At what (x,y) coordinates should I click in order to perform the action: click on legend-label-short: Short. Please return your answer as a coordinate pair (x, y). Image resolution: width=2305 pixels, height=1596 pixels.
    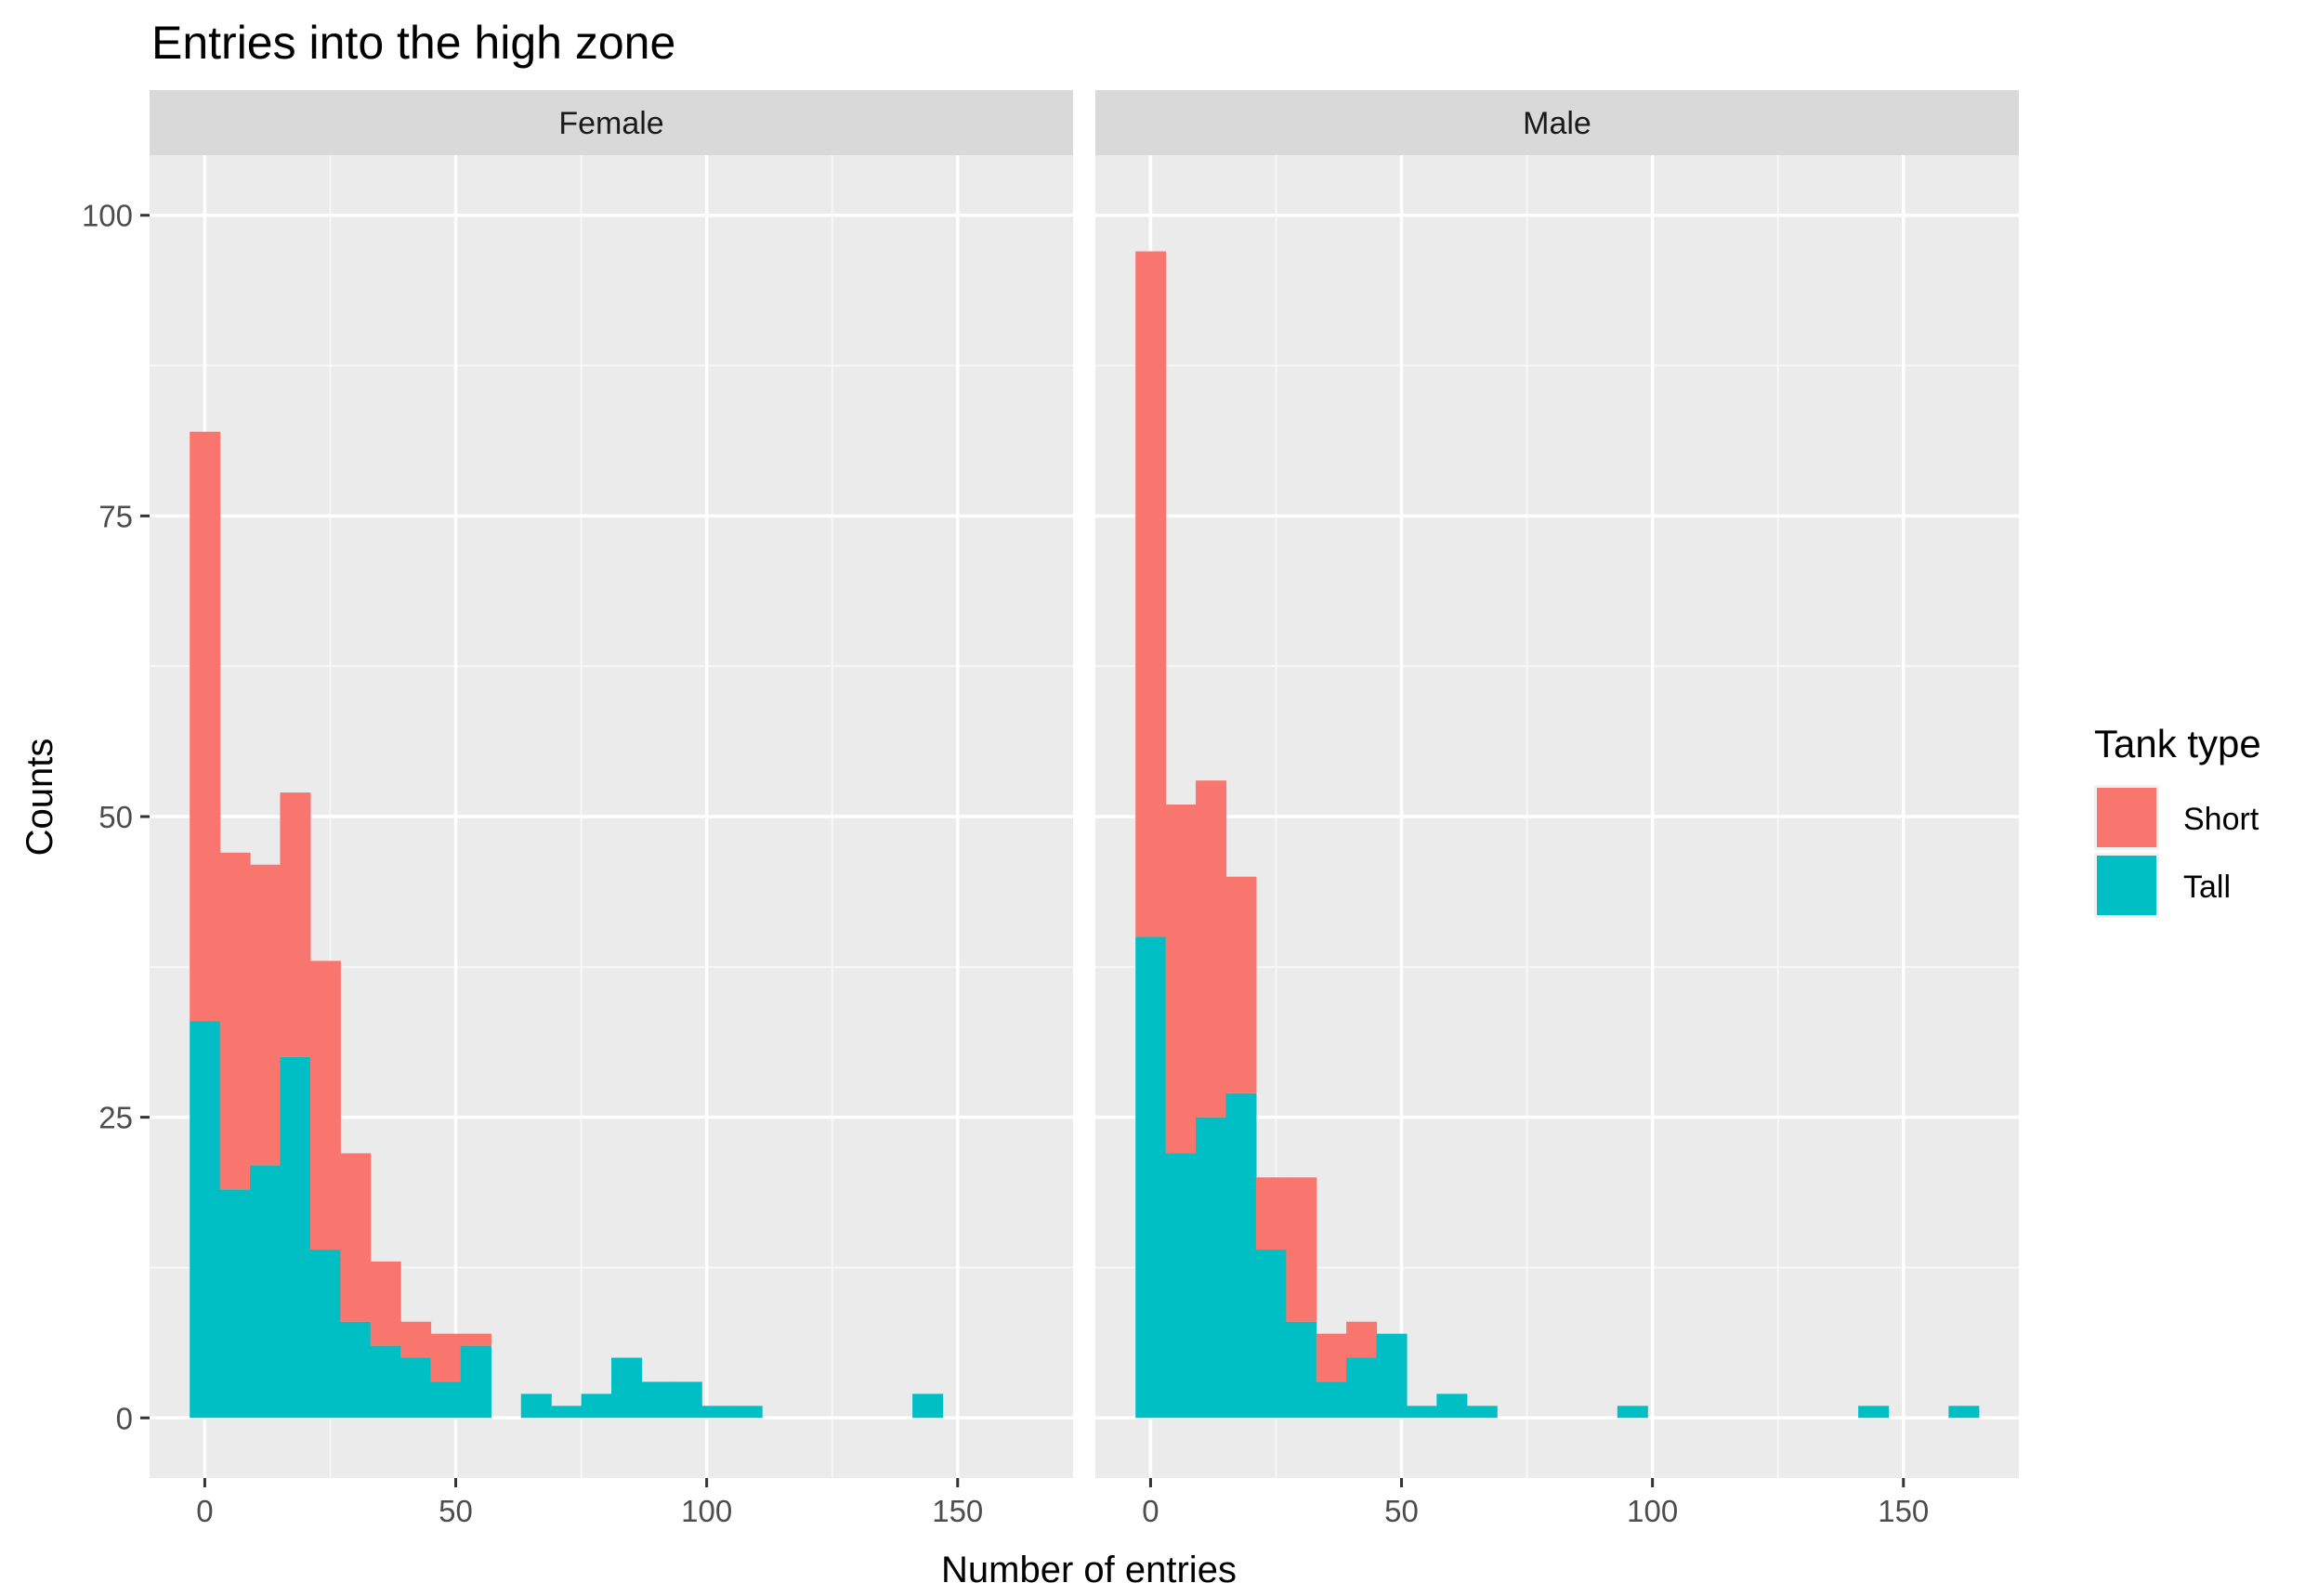
    Looking at the image, I should click on (2221, 819).